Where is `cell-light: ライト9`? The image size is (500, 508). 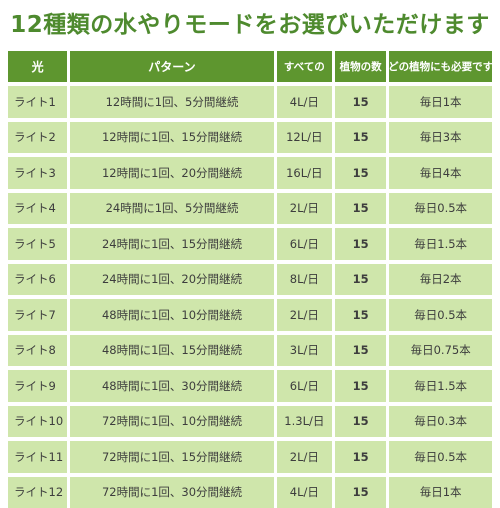
cell-light: ライト9 is located at coordinates (37, 386).